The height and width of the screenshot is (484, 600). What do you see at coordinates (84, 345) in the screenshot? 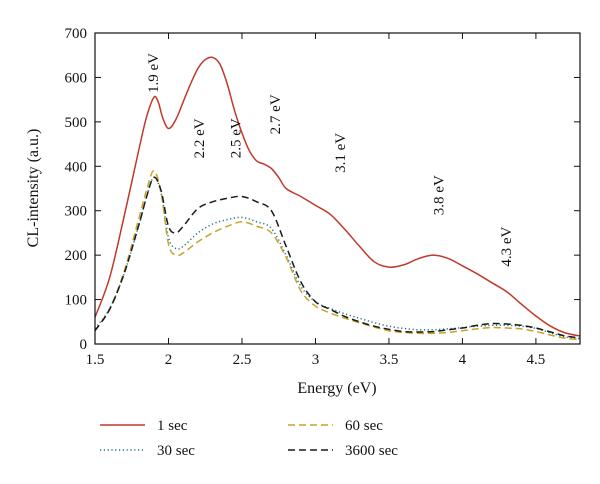
I see `y-tick-label: 0` at bounding box center [84, 345].